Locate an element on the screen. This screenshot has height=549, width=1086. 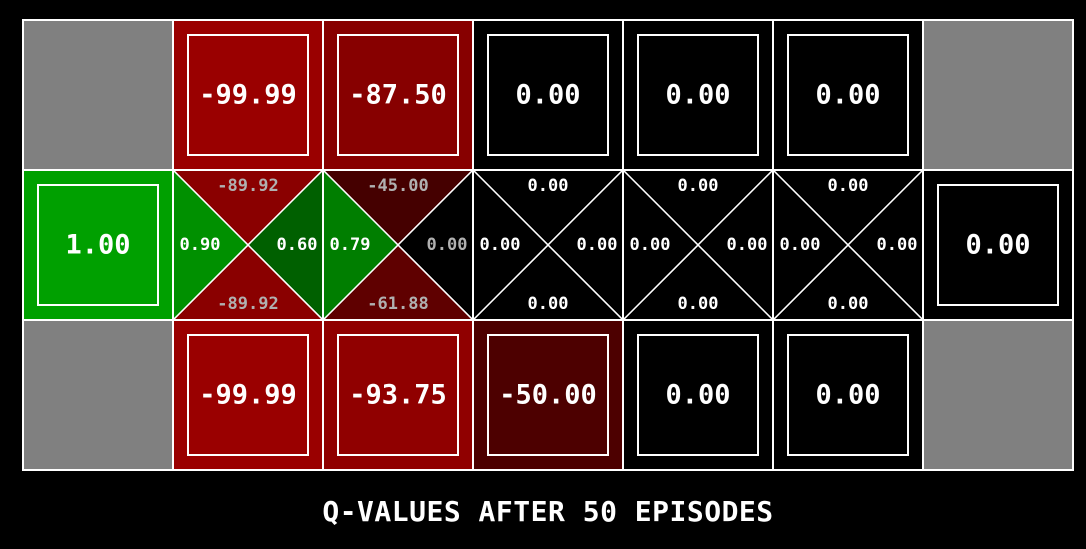
value-label-r0c3: 0.00 is located at coordinates (547, 95).